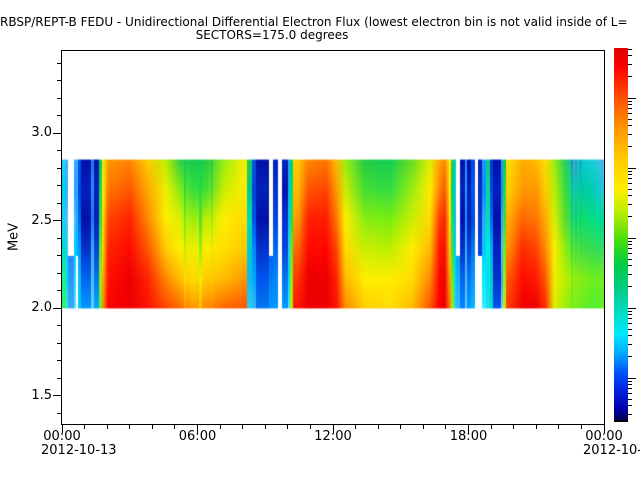  I want to click on y-axis-tick-label: 3.0, so click(41, 133).